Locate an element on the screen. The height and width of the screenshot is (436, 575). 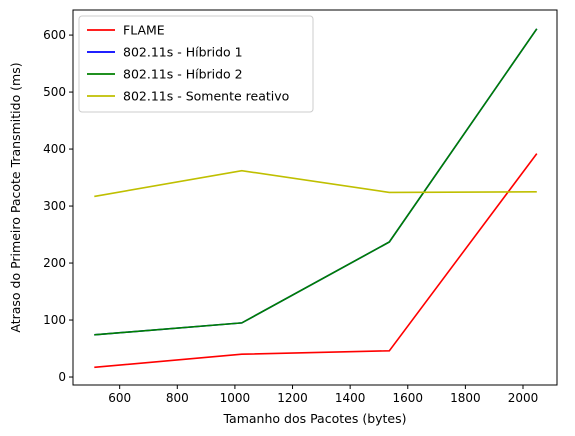
x-tick-label: 1800 is located at coordinates (465, 398).